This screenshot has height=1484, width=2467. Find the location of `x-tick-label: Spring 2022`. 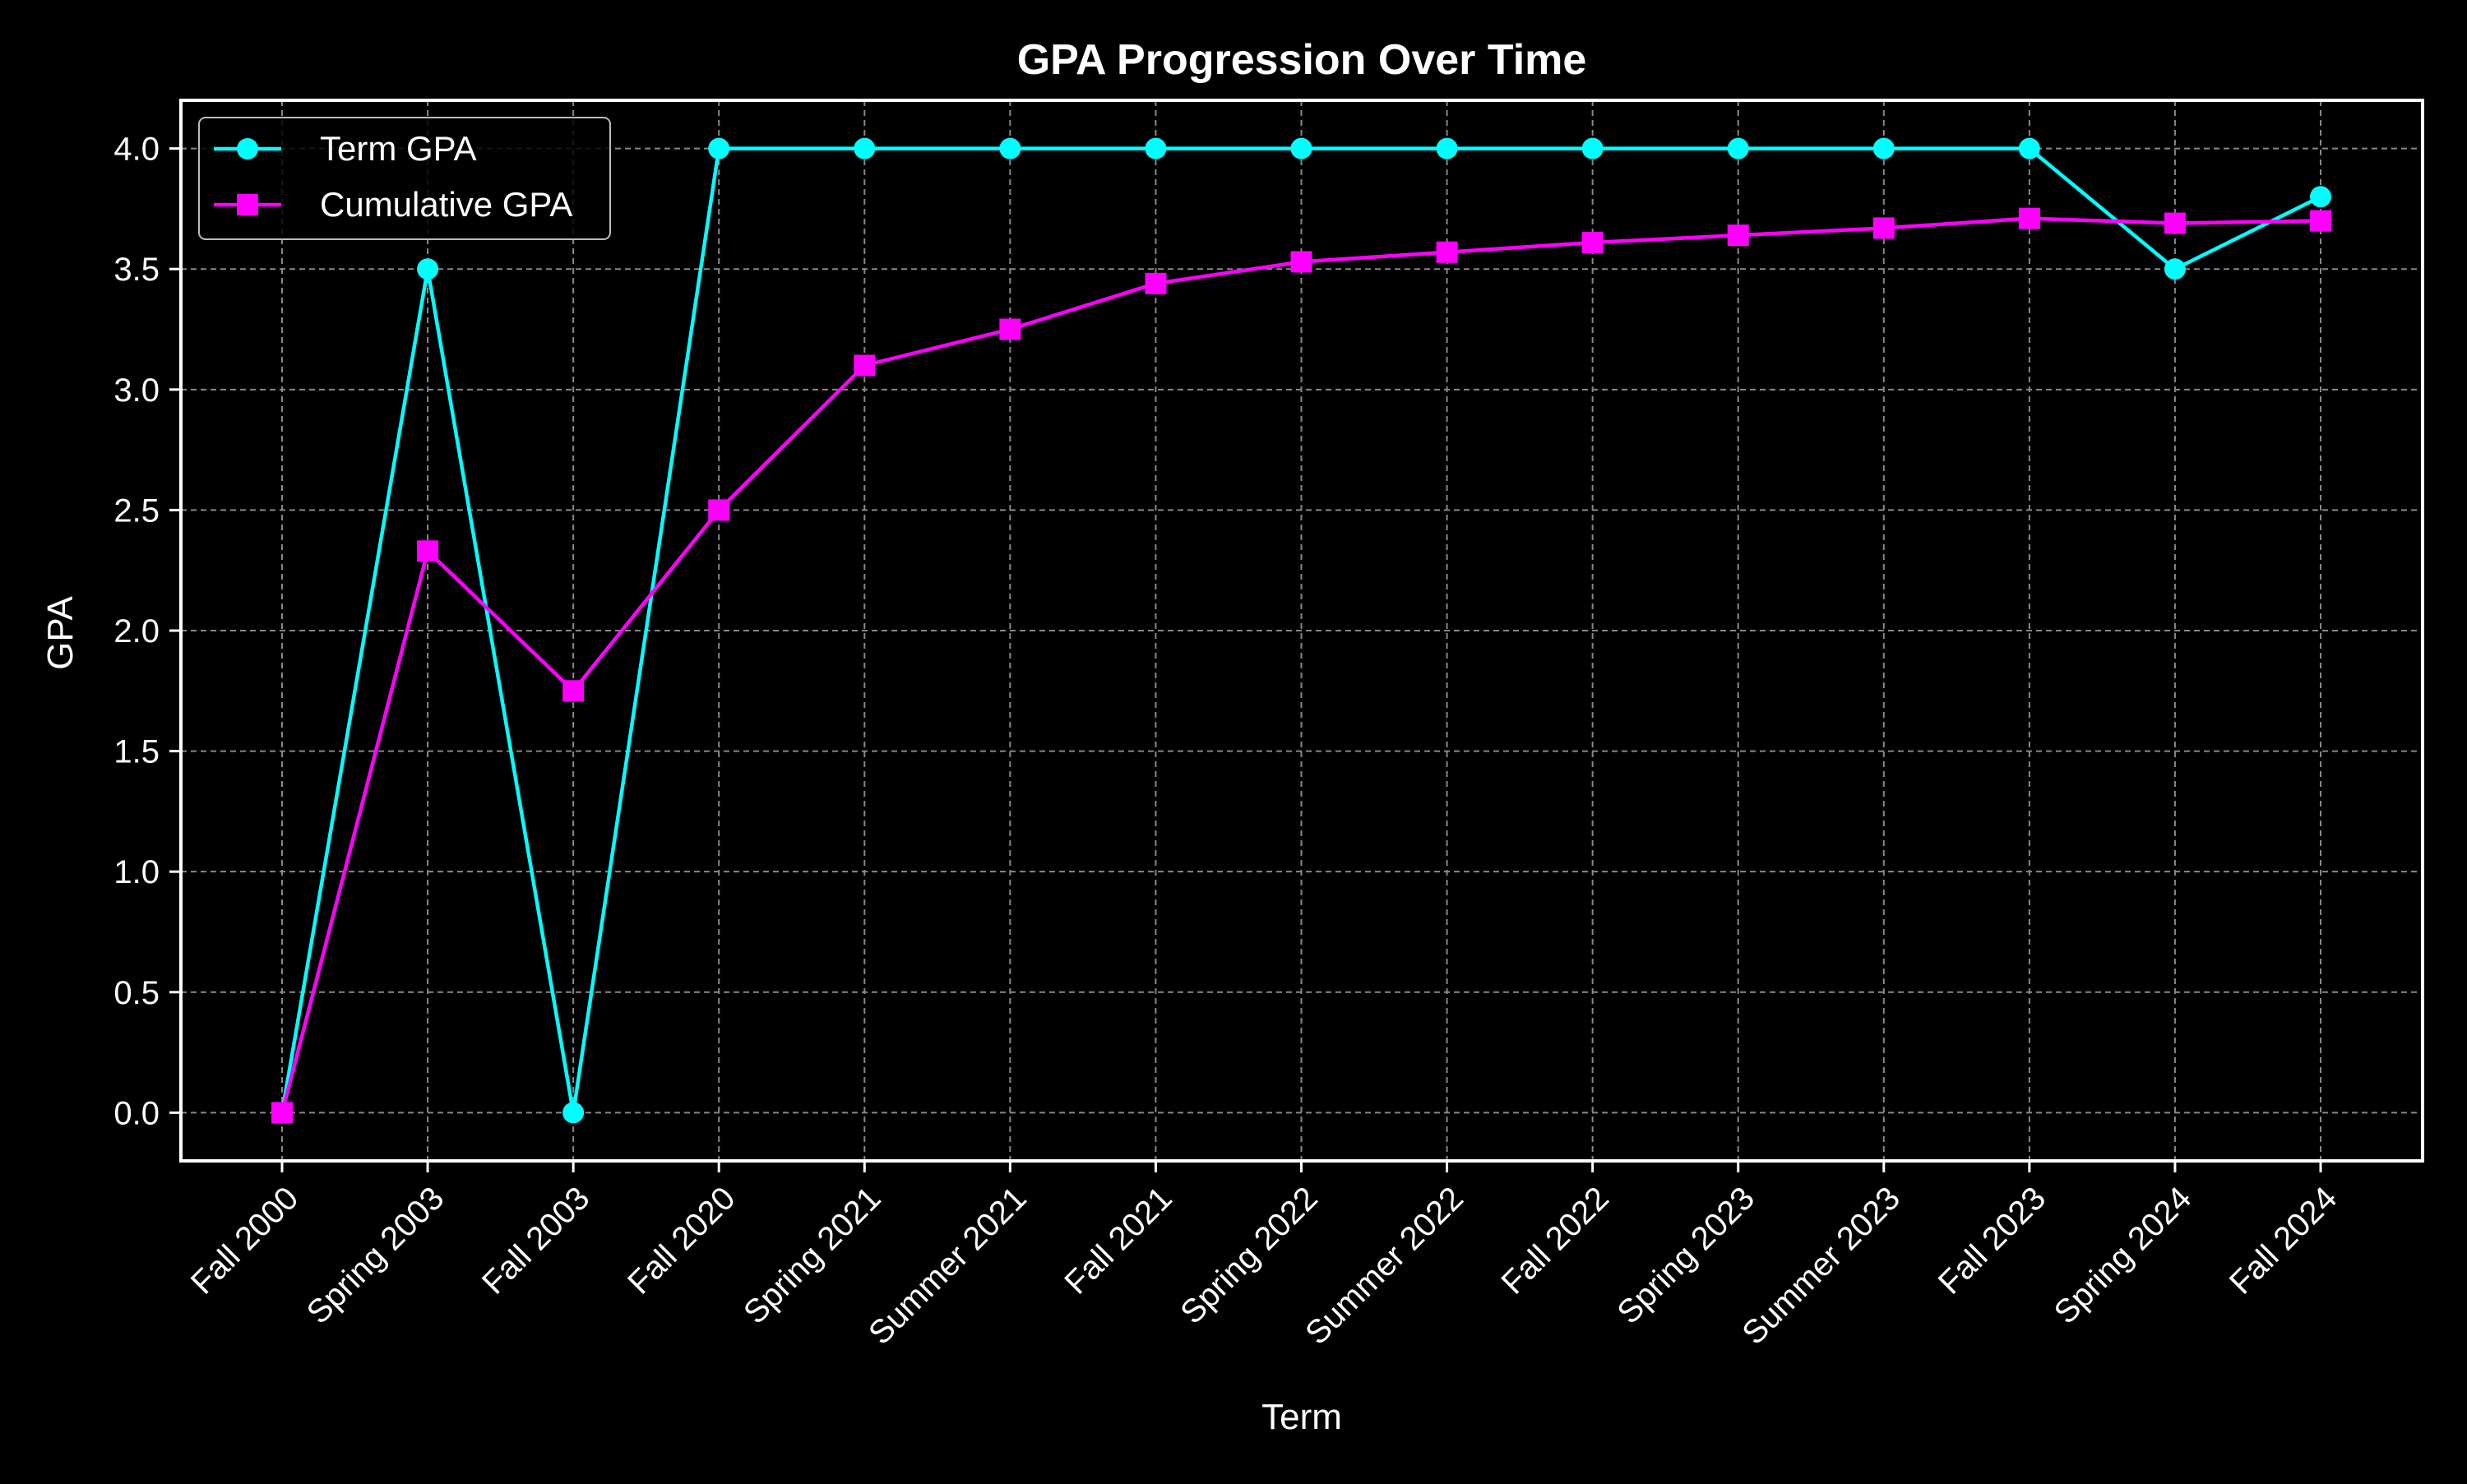

x-tick-label: Spring 2022 is located at coordinates (1249, 1255).